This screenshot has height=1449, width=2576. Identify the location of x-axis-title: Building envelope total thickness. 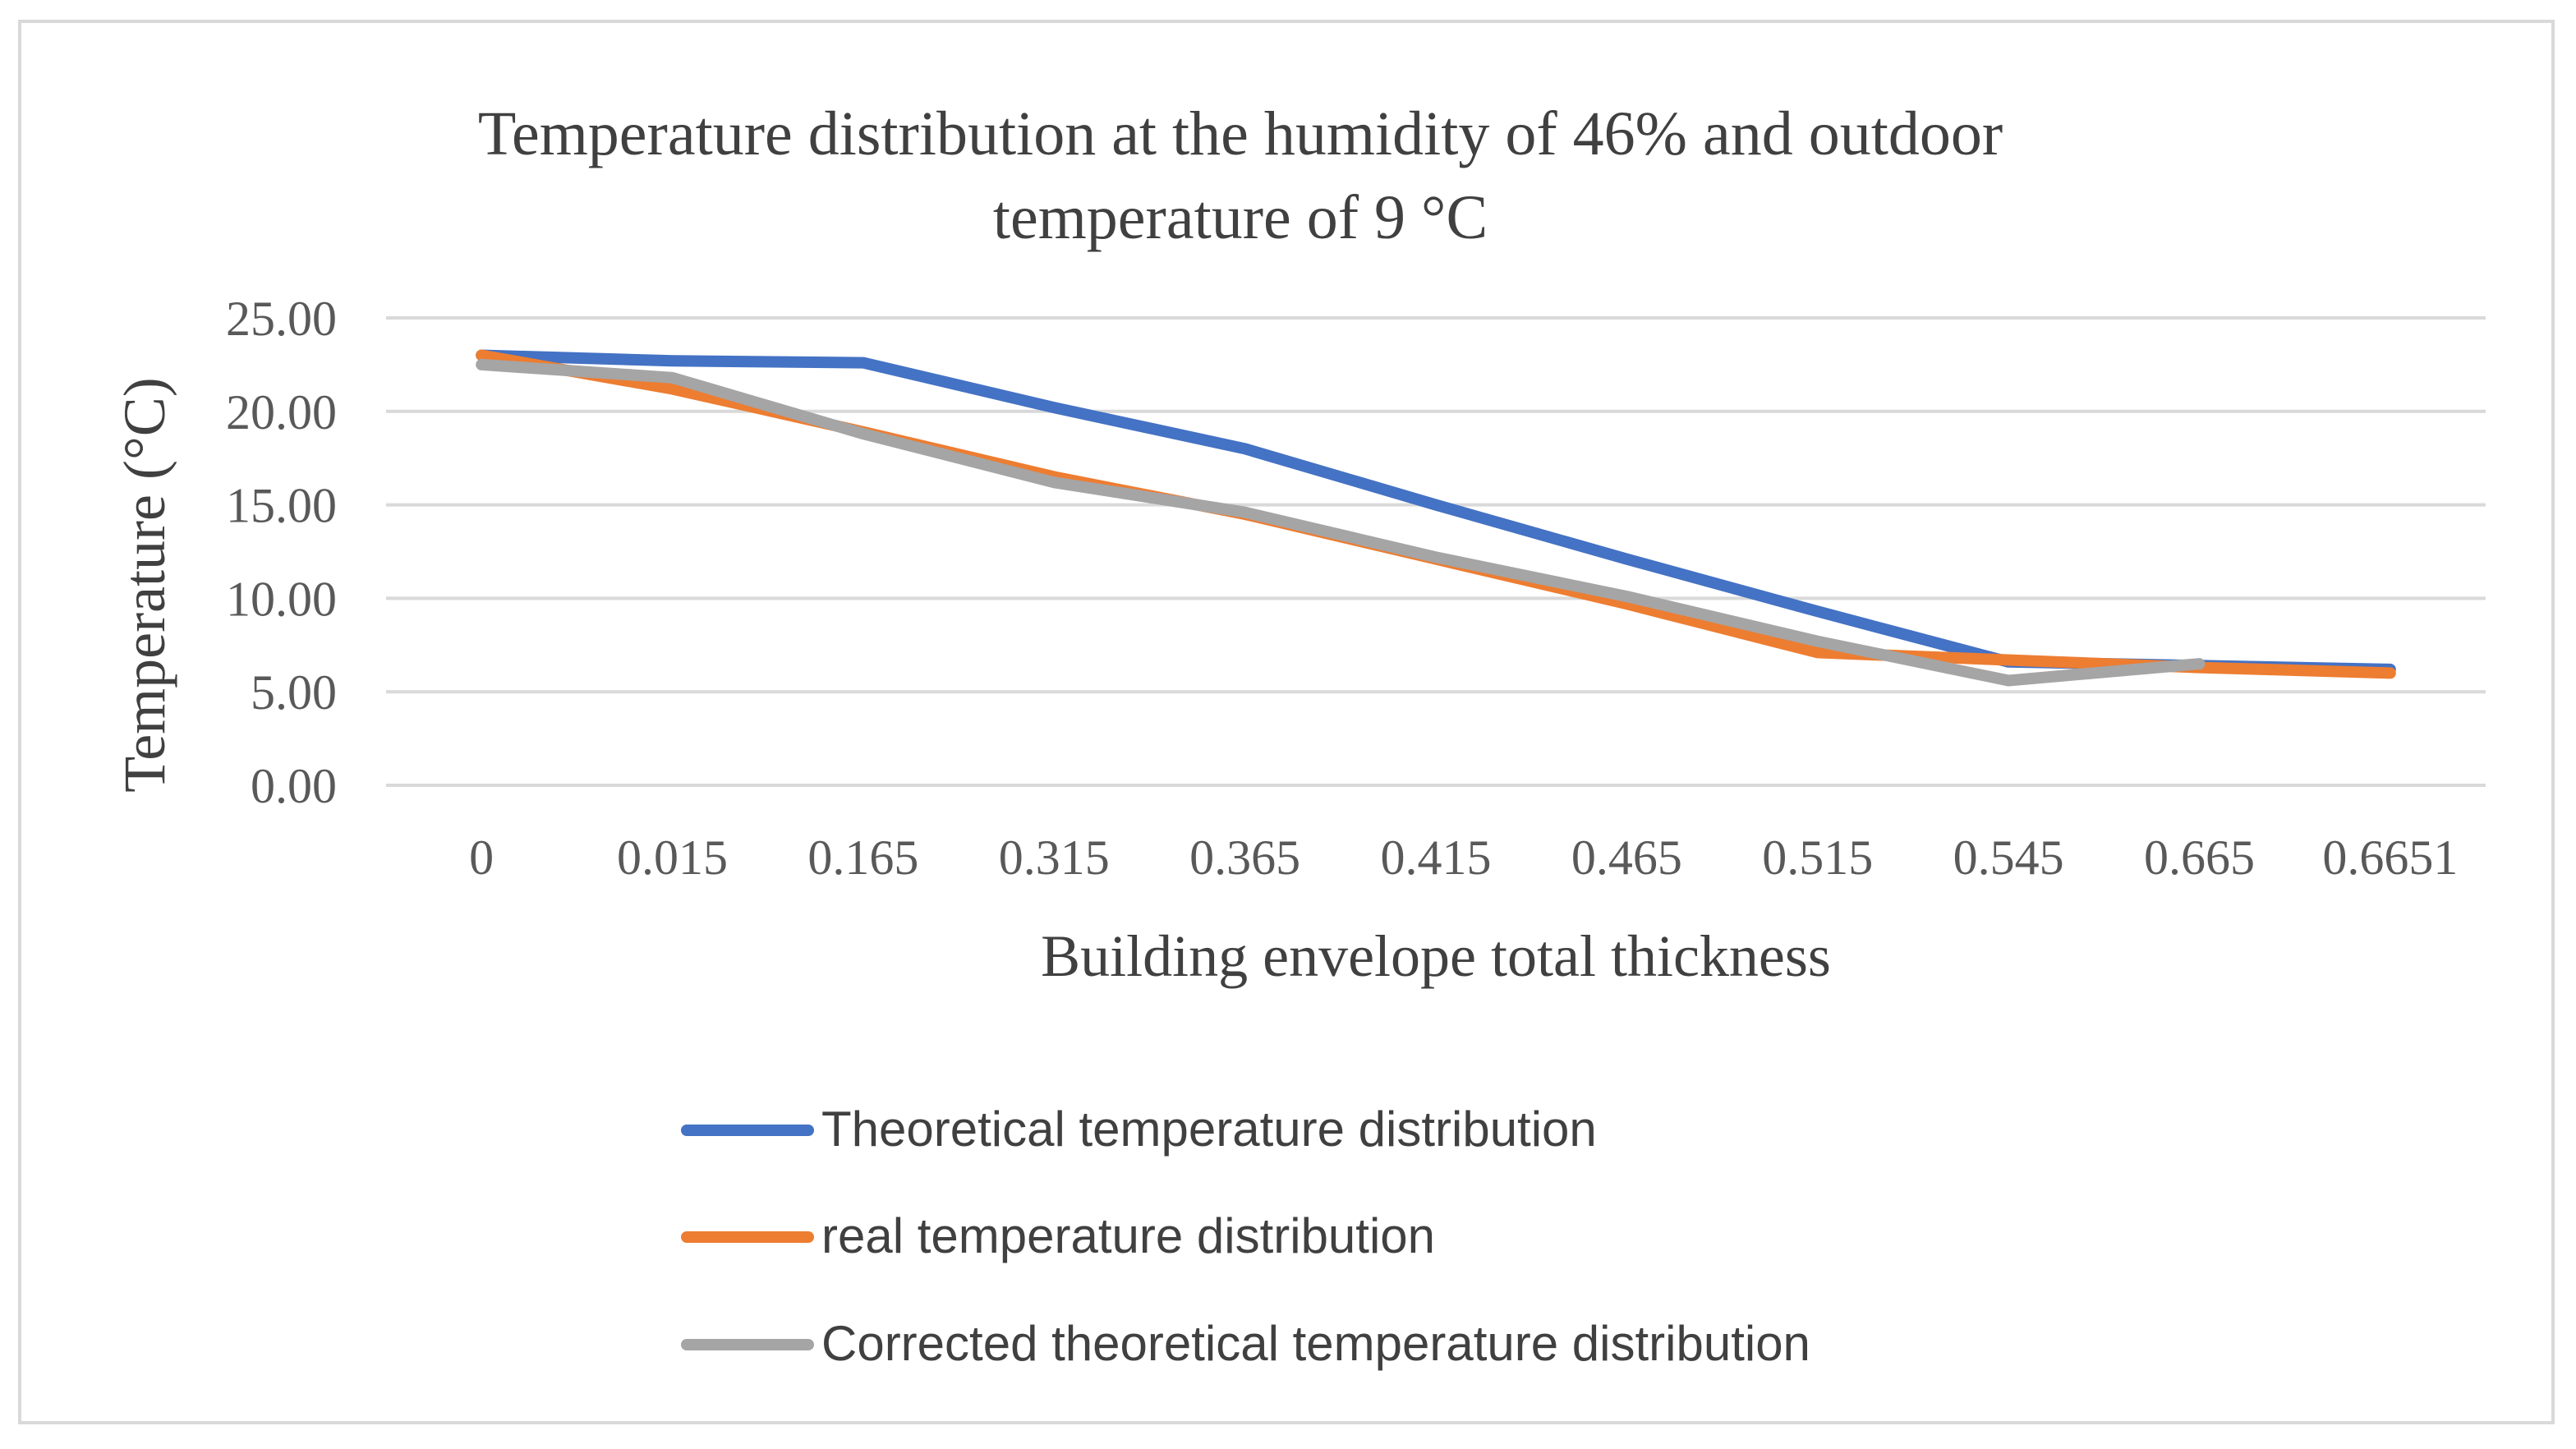
(1436, 956).